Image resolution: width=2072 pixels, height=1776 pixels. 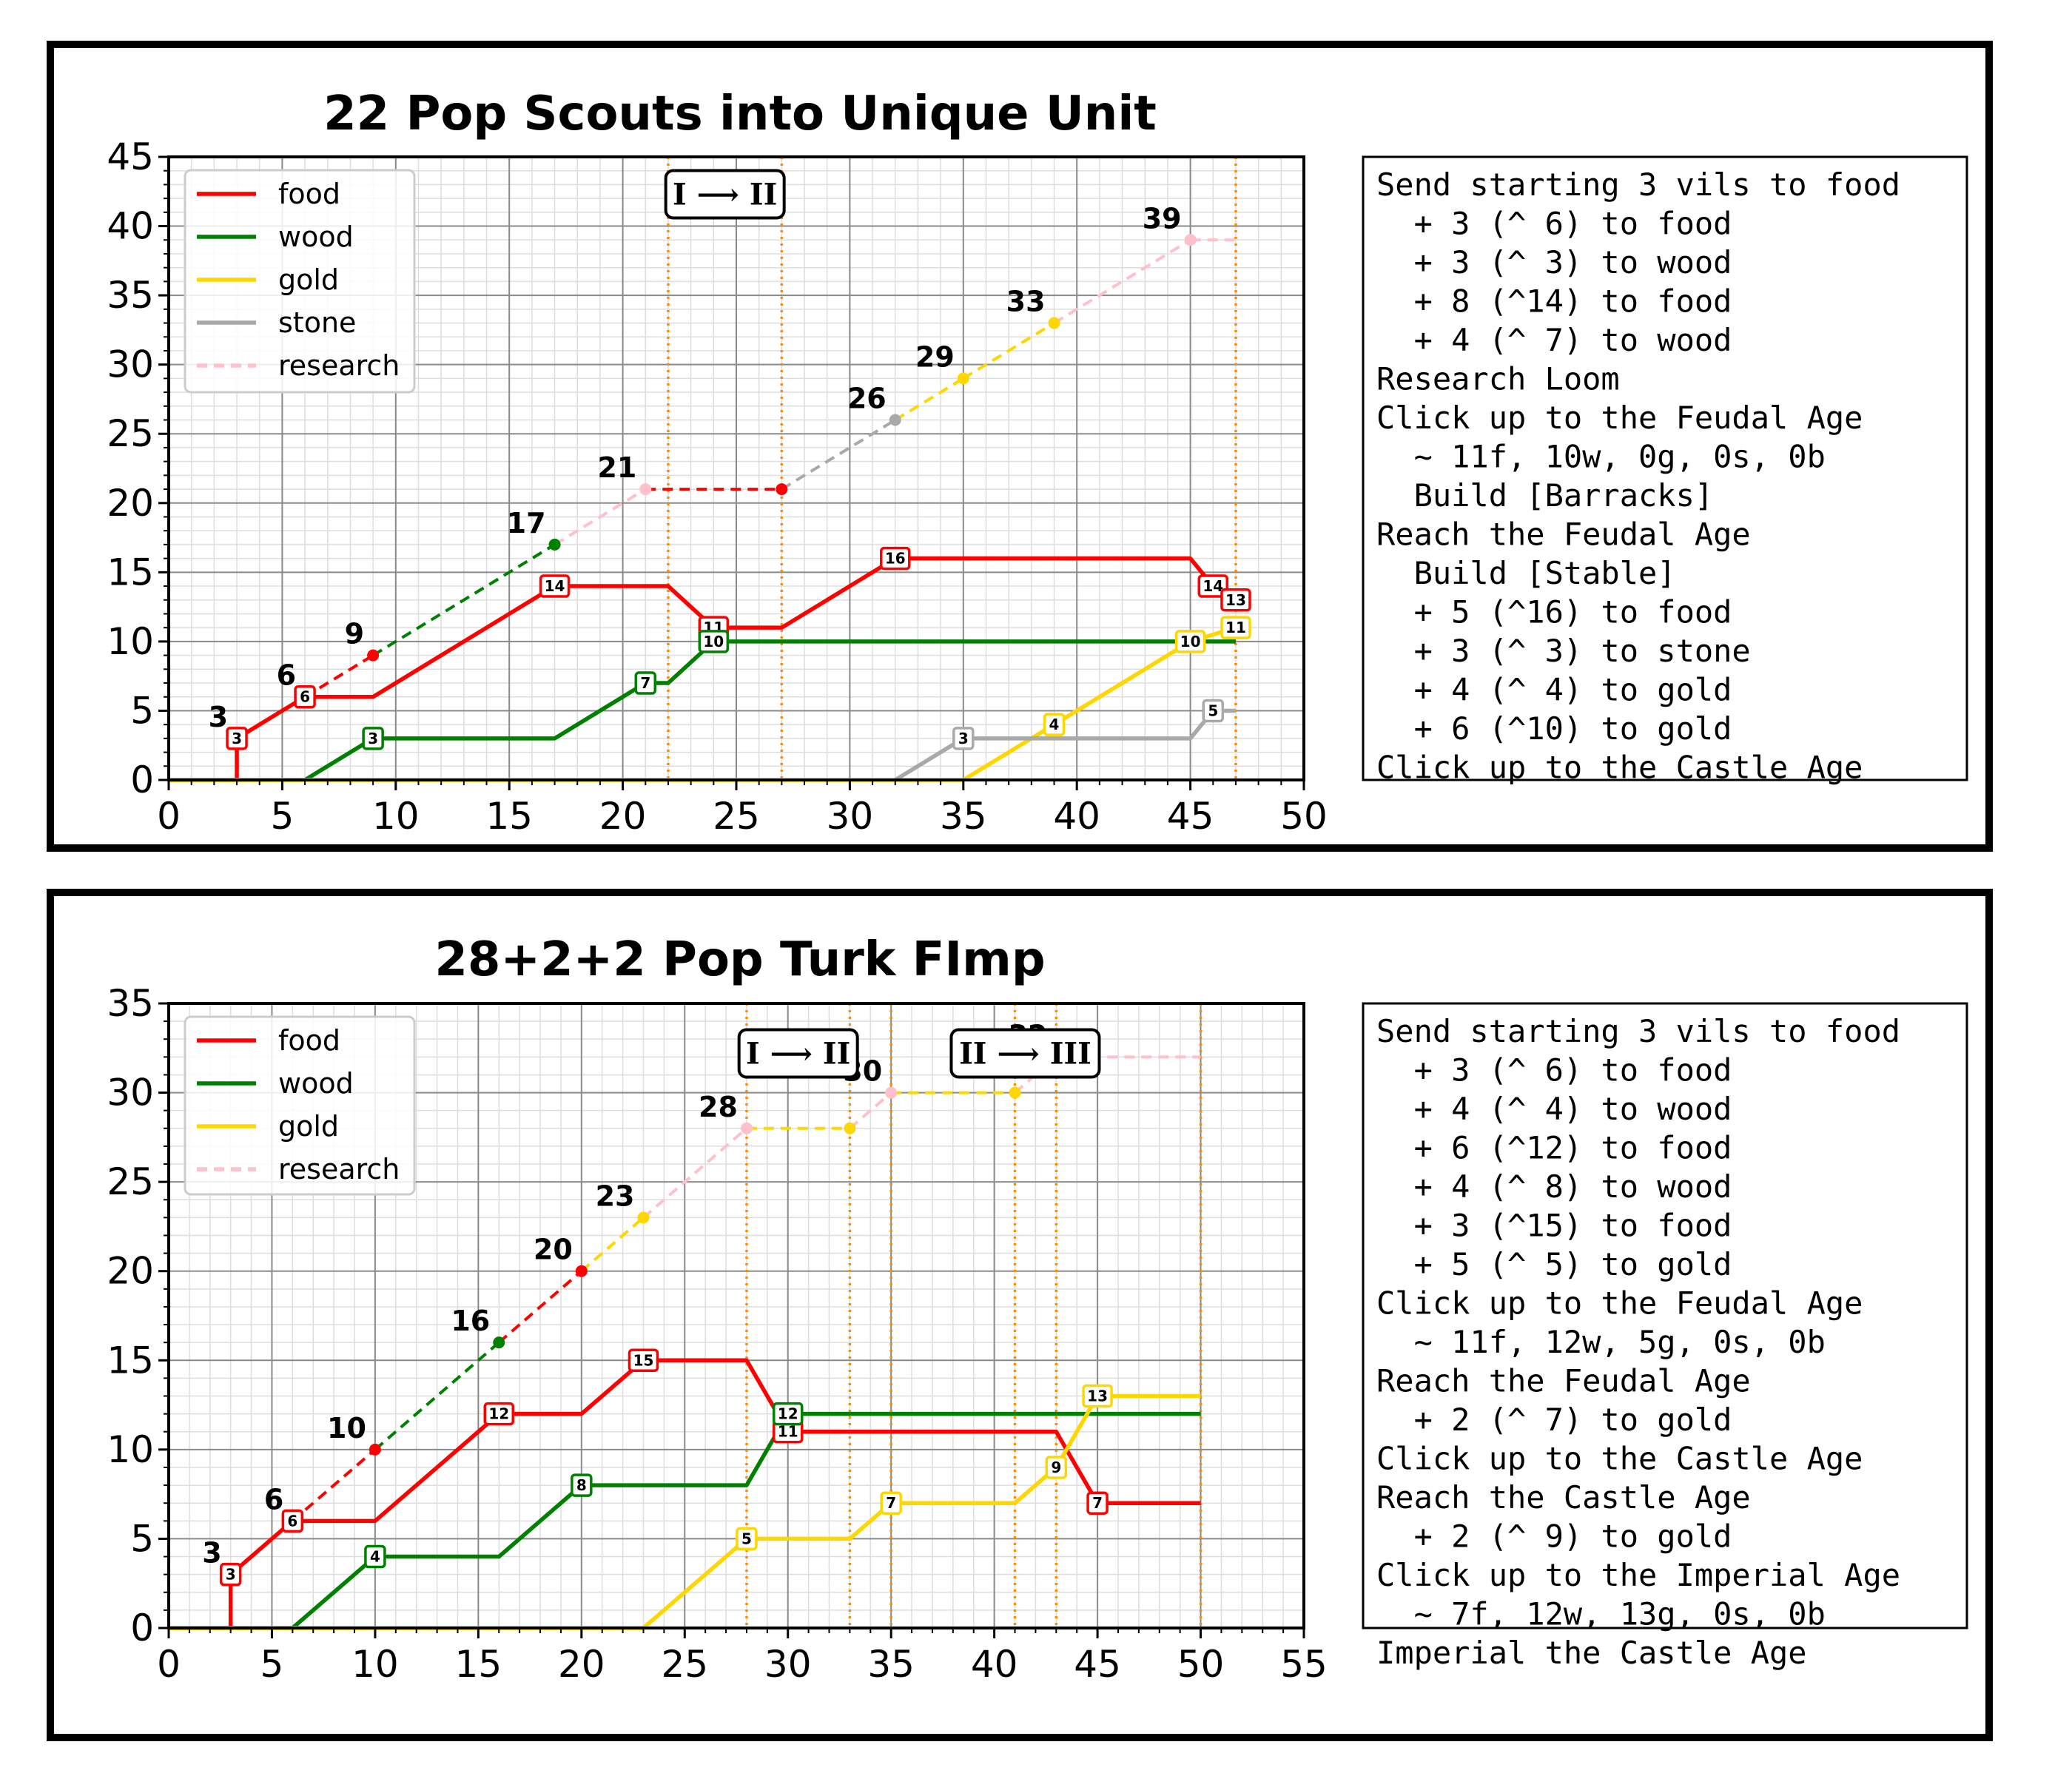 I want to click on badge-food: 16, so click(x=895, y=558).